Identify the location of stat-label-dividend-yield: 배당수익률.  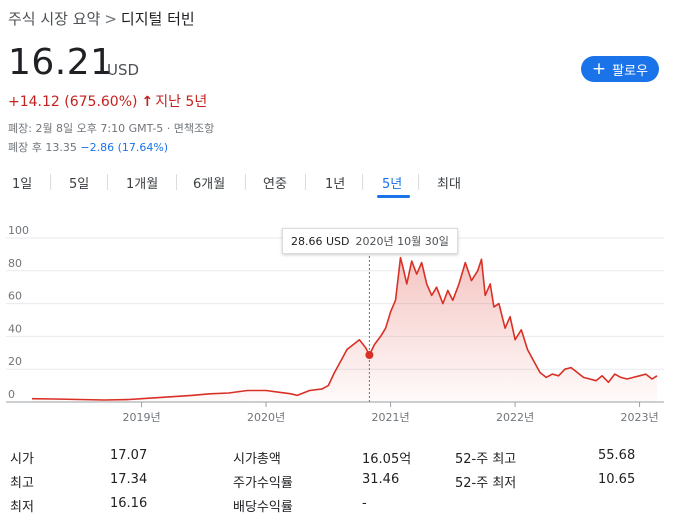
(263, 507).